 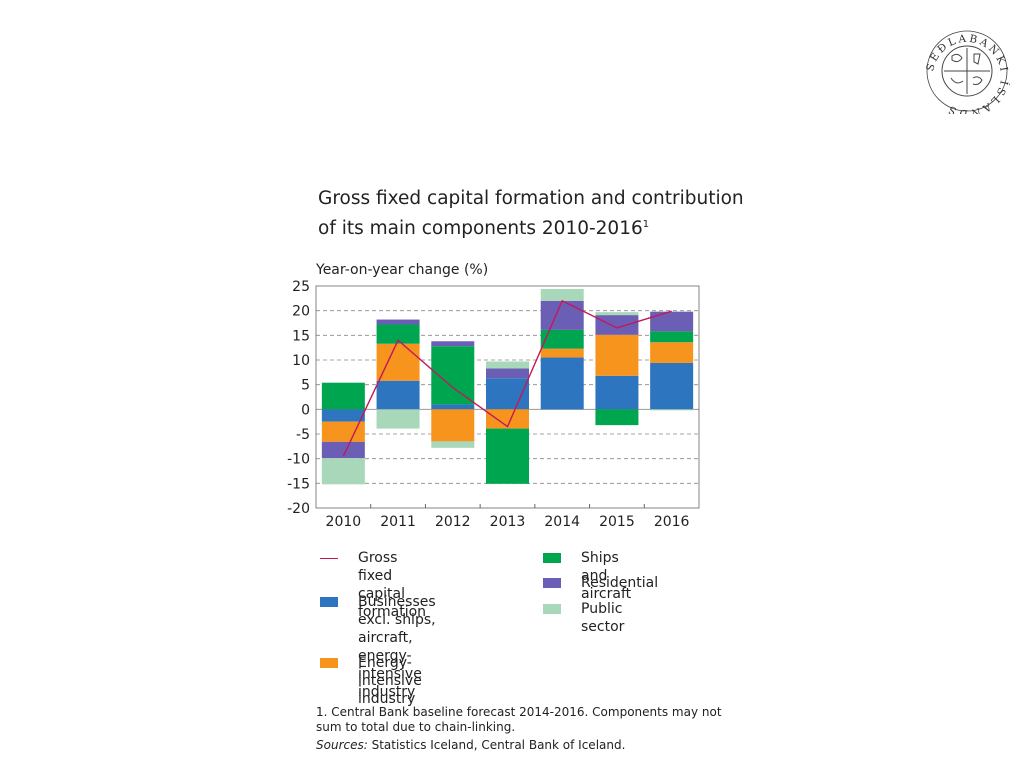 I want to click on y-tick-label: 0, so click(x=305, y=410).